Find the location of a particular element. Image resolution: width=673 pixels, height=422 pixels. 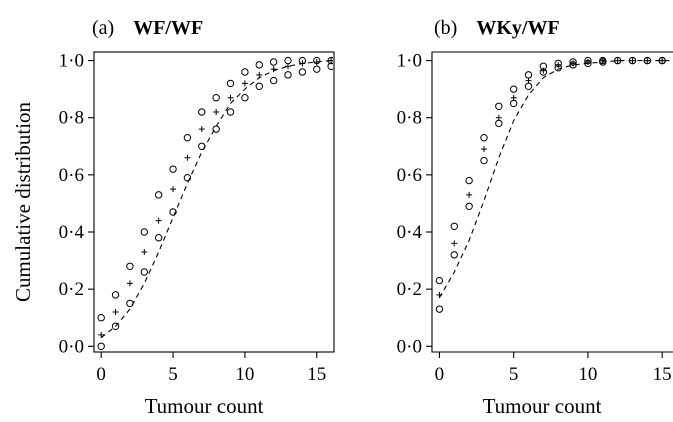

panel-b-title: (b) WKy/WF is located at coordinates (497, 28).